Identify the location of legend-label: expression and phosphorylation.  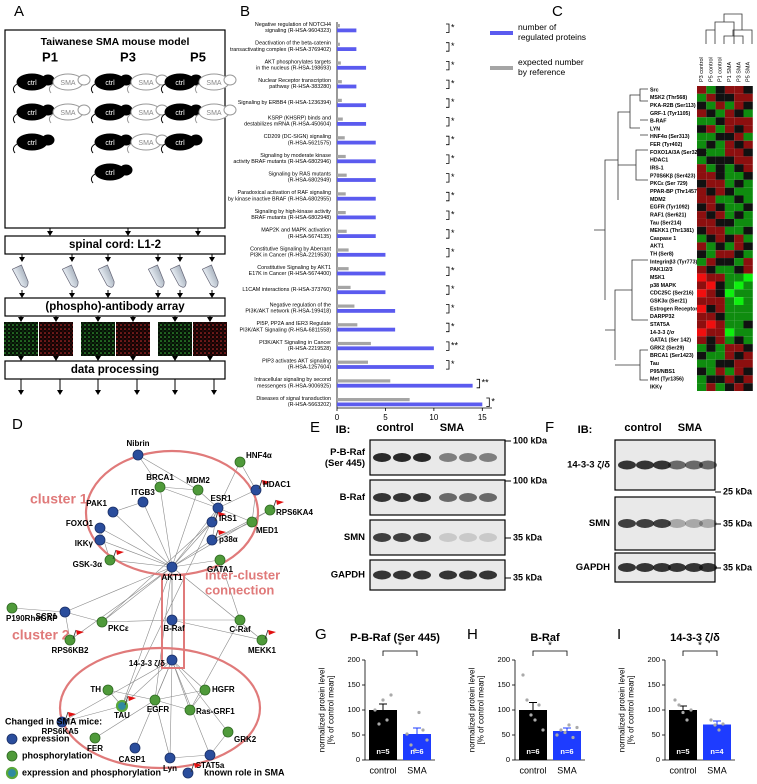
(91, 772).